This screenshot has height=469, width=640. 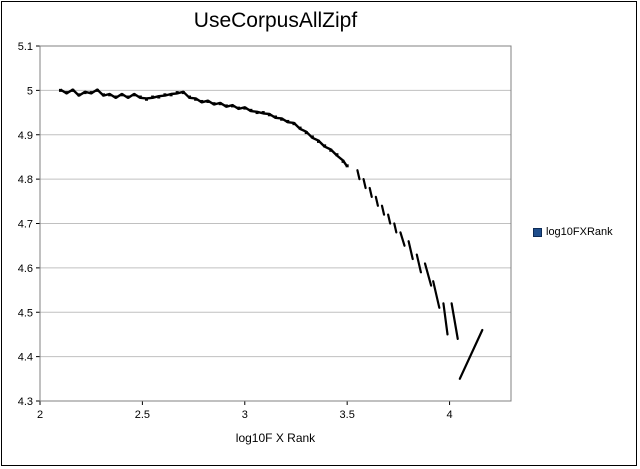 What do you see at coordinates (40, 415) in the screenshot?
I see `x-tick-label: 2` at bounding box center [40, 415].